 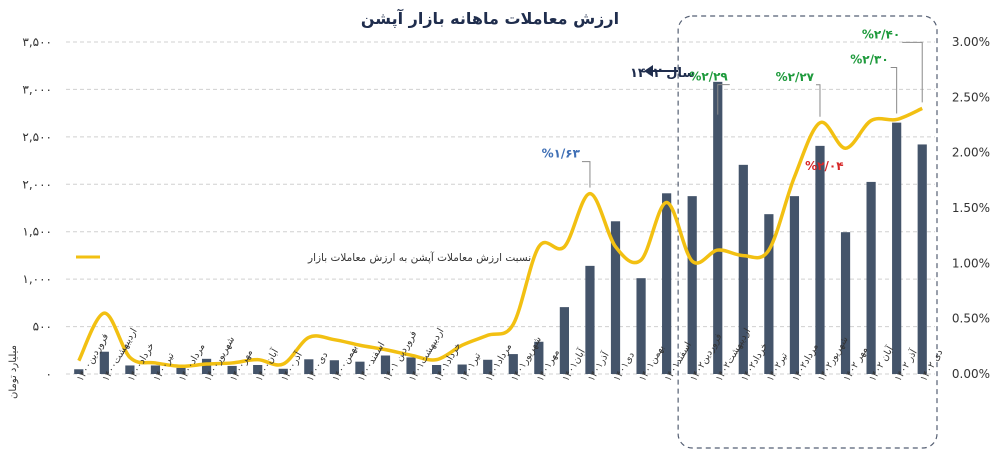 I want to click on y-tick-label: ۱,۵۰۰, so click(x=37, y=232).